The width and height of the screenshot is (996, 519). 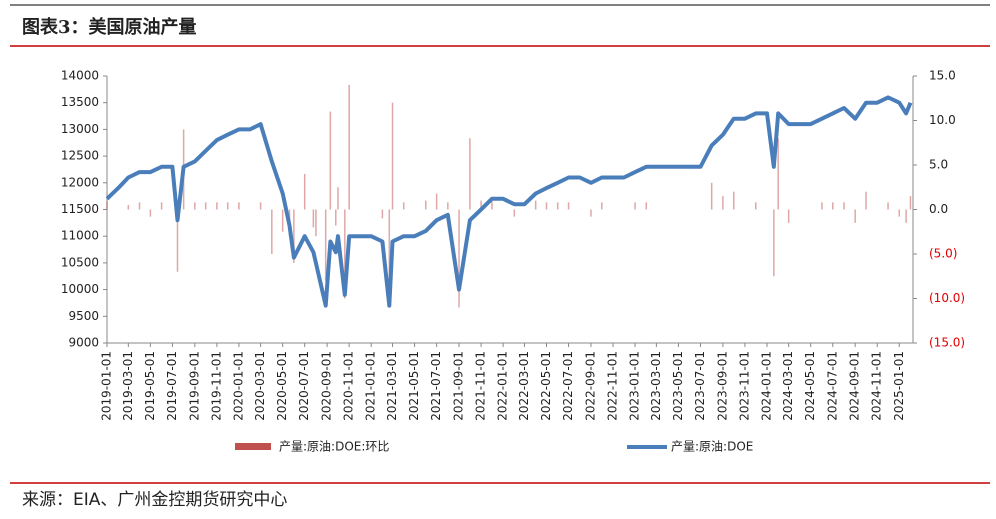 I want to click on legend-label: 产量:原油:DOE:环比, so click(x=334, y=447).